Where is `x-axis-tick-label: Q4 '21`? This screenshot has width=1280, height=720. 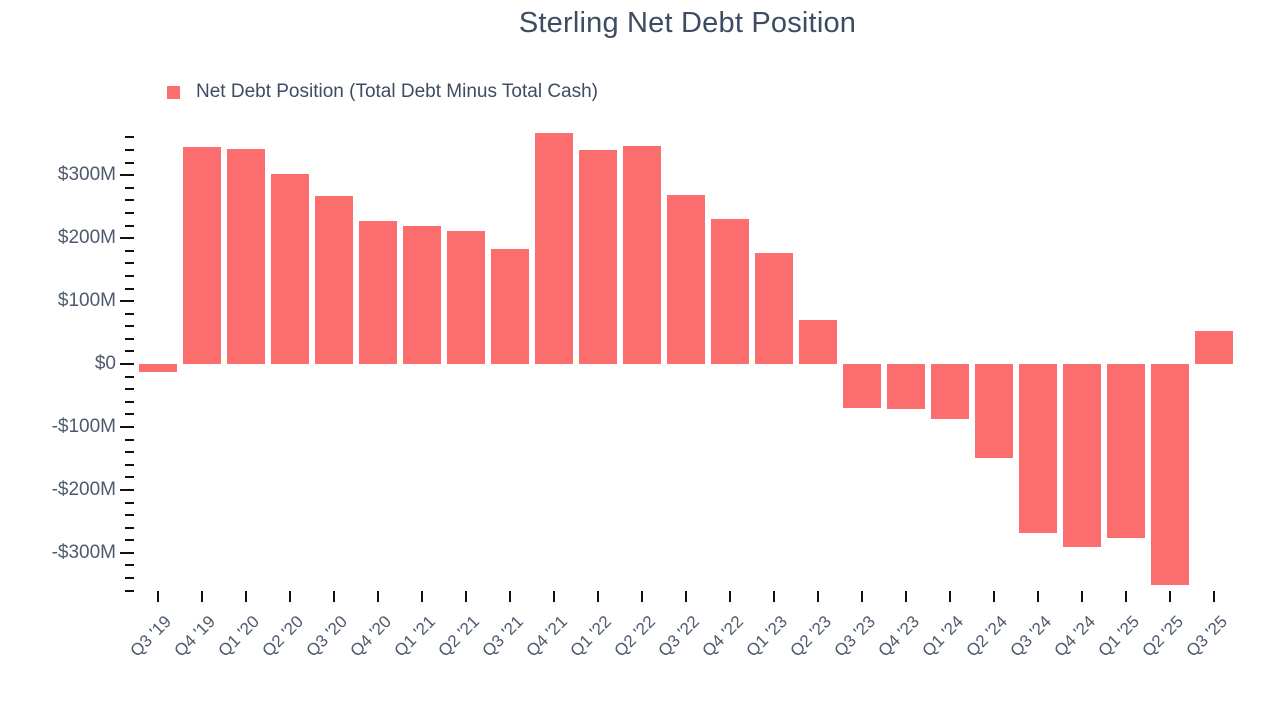
x-axis-tick-label: Q4 '21 is located at coordinates (546, 636).